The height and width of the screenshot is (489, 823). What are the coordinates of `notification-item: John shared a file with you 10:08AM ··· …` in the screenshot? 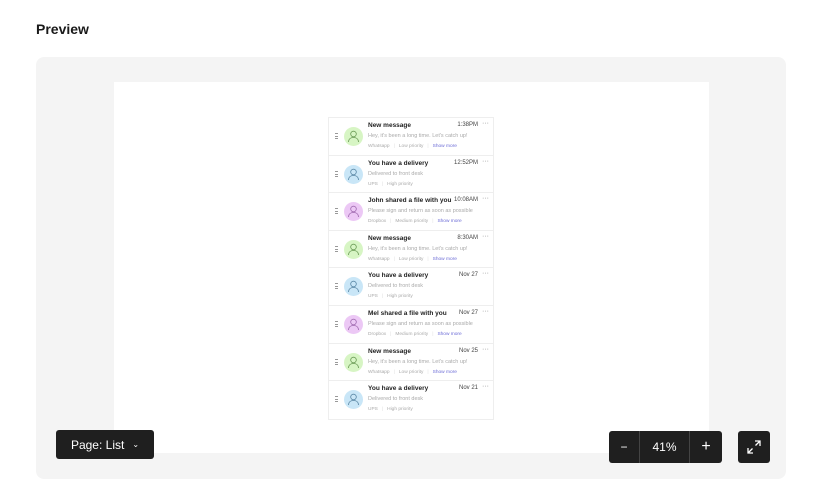 It's located at (411, 212).